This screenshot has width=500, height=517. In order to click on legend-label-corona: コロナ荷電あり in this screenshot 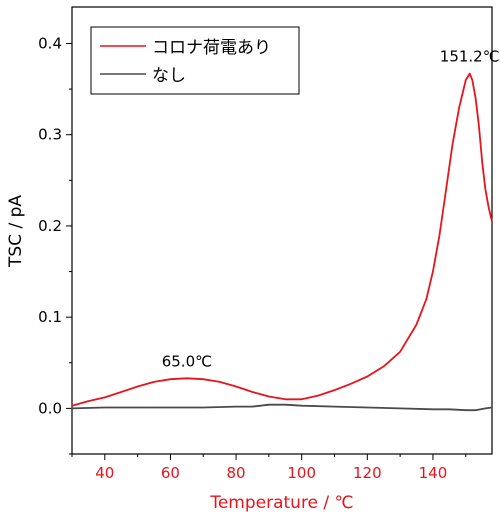, I will do `click(211, 48)`.